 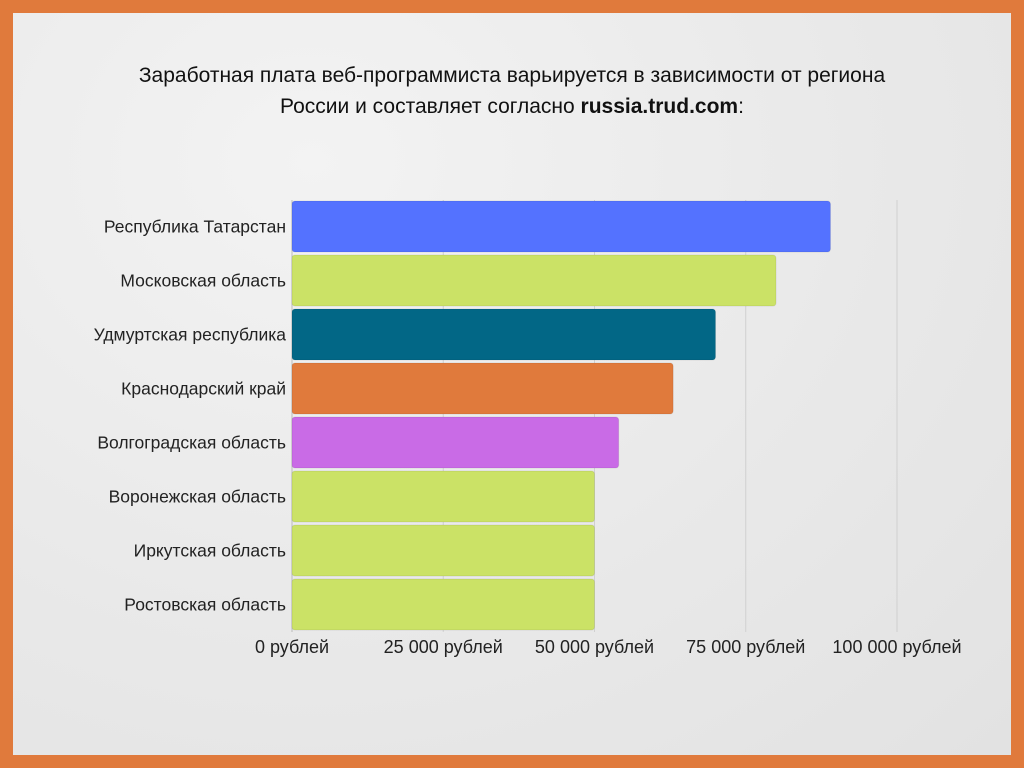 What do you see at coordinates (190, 335) in the screenshot?
I see `category-label: Удмуртская республика` at bounding box center [190, 335].